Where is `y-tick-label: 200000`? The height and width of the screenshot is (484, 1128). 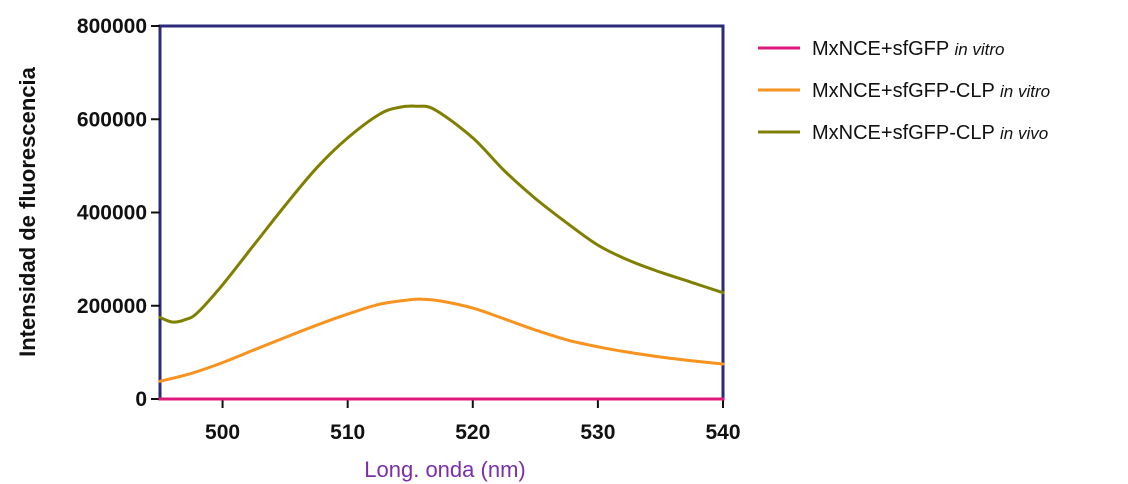
y-tick-label: 200000 is located at coordinates (112, 306).